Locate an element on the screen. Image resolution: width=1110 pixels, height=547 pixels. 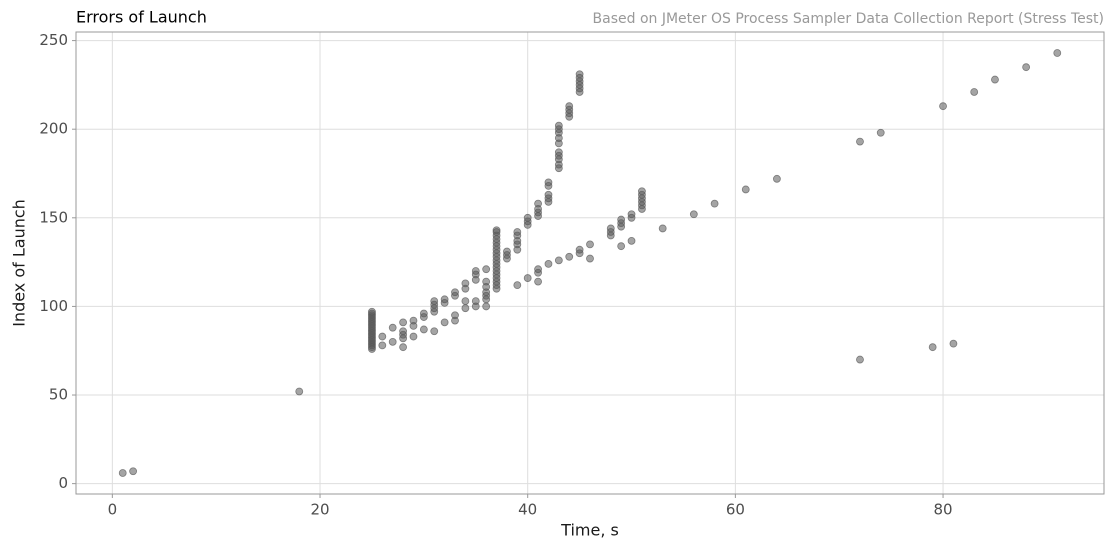
chart-title: Errors of Launch is located at coordinates (141, 17).